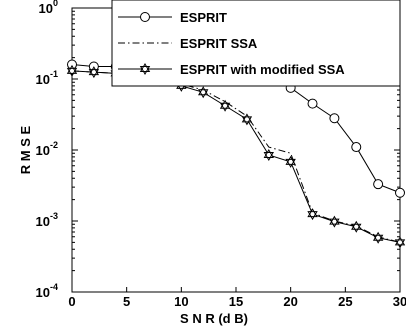 Image resolution: width=406 pixels, height=327 pixels. I want to click on x-tick-label: 5, so click(126, 301).